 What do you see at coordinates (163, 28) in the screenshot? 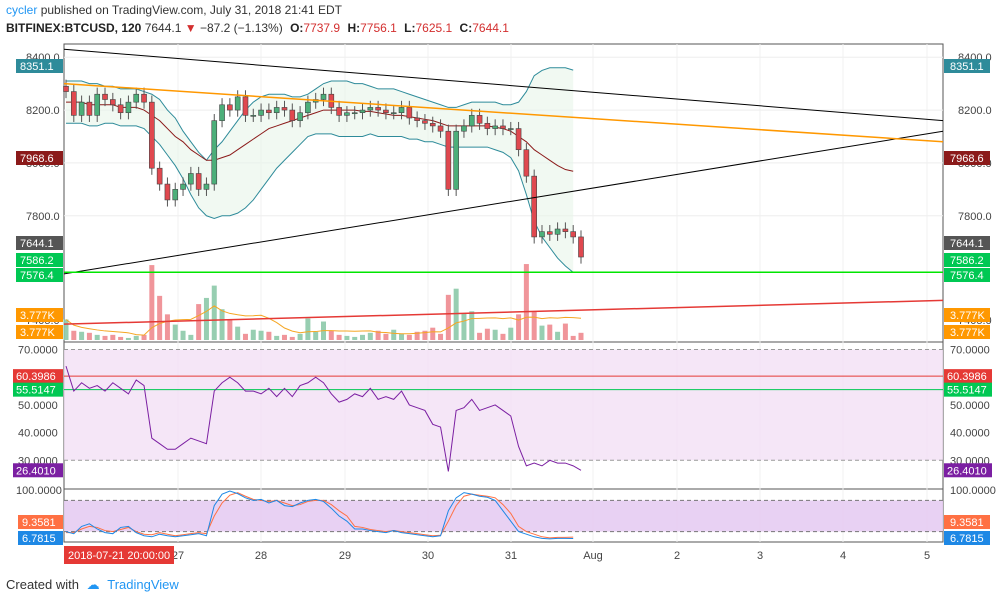
I see `last-price: 7644.1` at bounding box center [163, 28].